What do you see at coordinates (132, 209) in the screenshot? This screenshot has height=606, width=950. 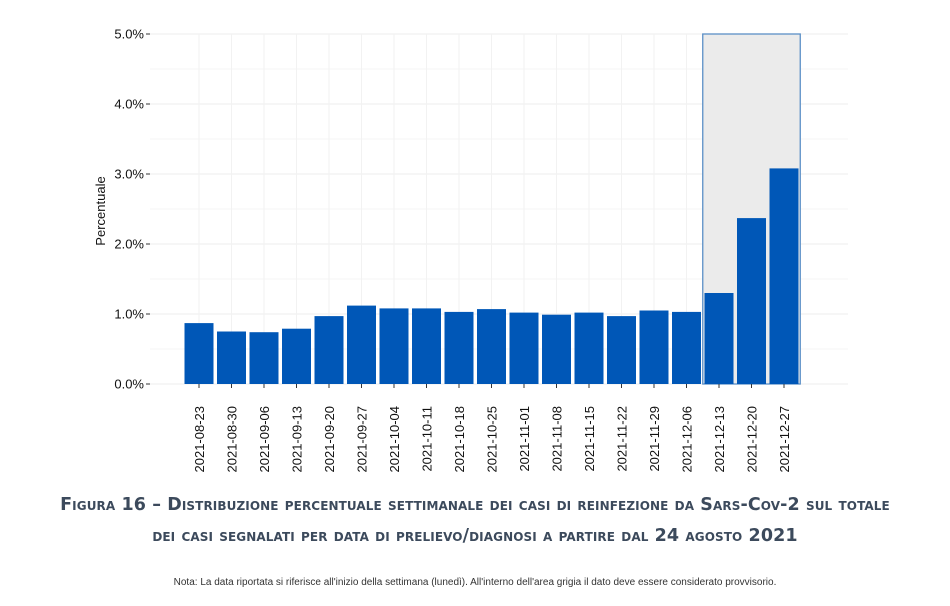 I see `y-axis: 0.0% 1.0% 2.0% 3.0% 4.0% 5.0%` at bounding box center [132, 209].